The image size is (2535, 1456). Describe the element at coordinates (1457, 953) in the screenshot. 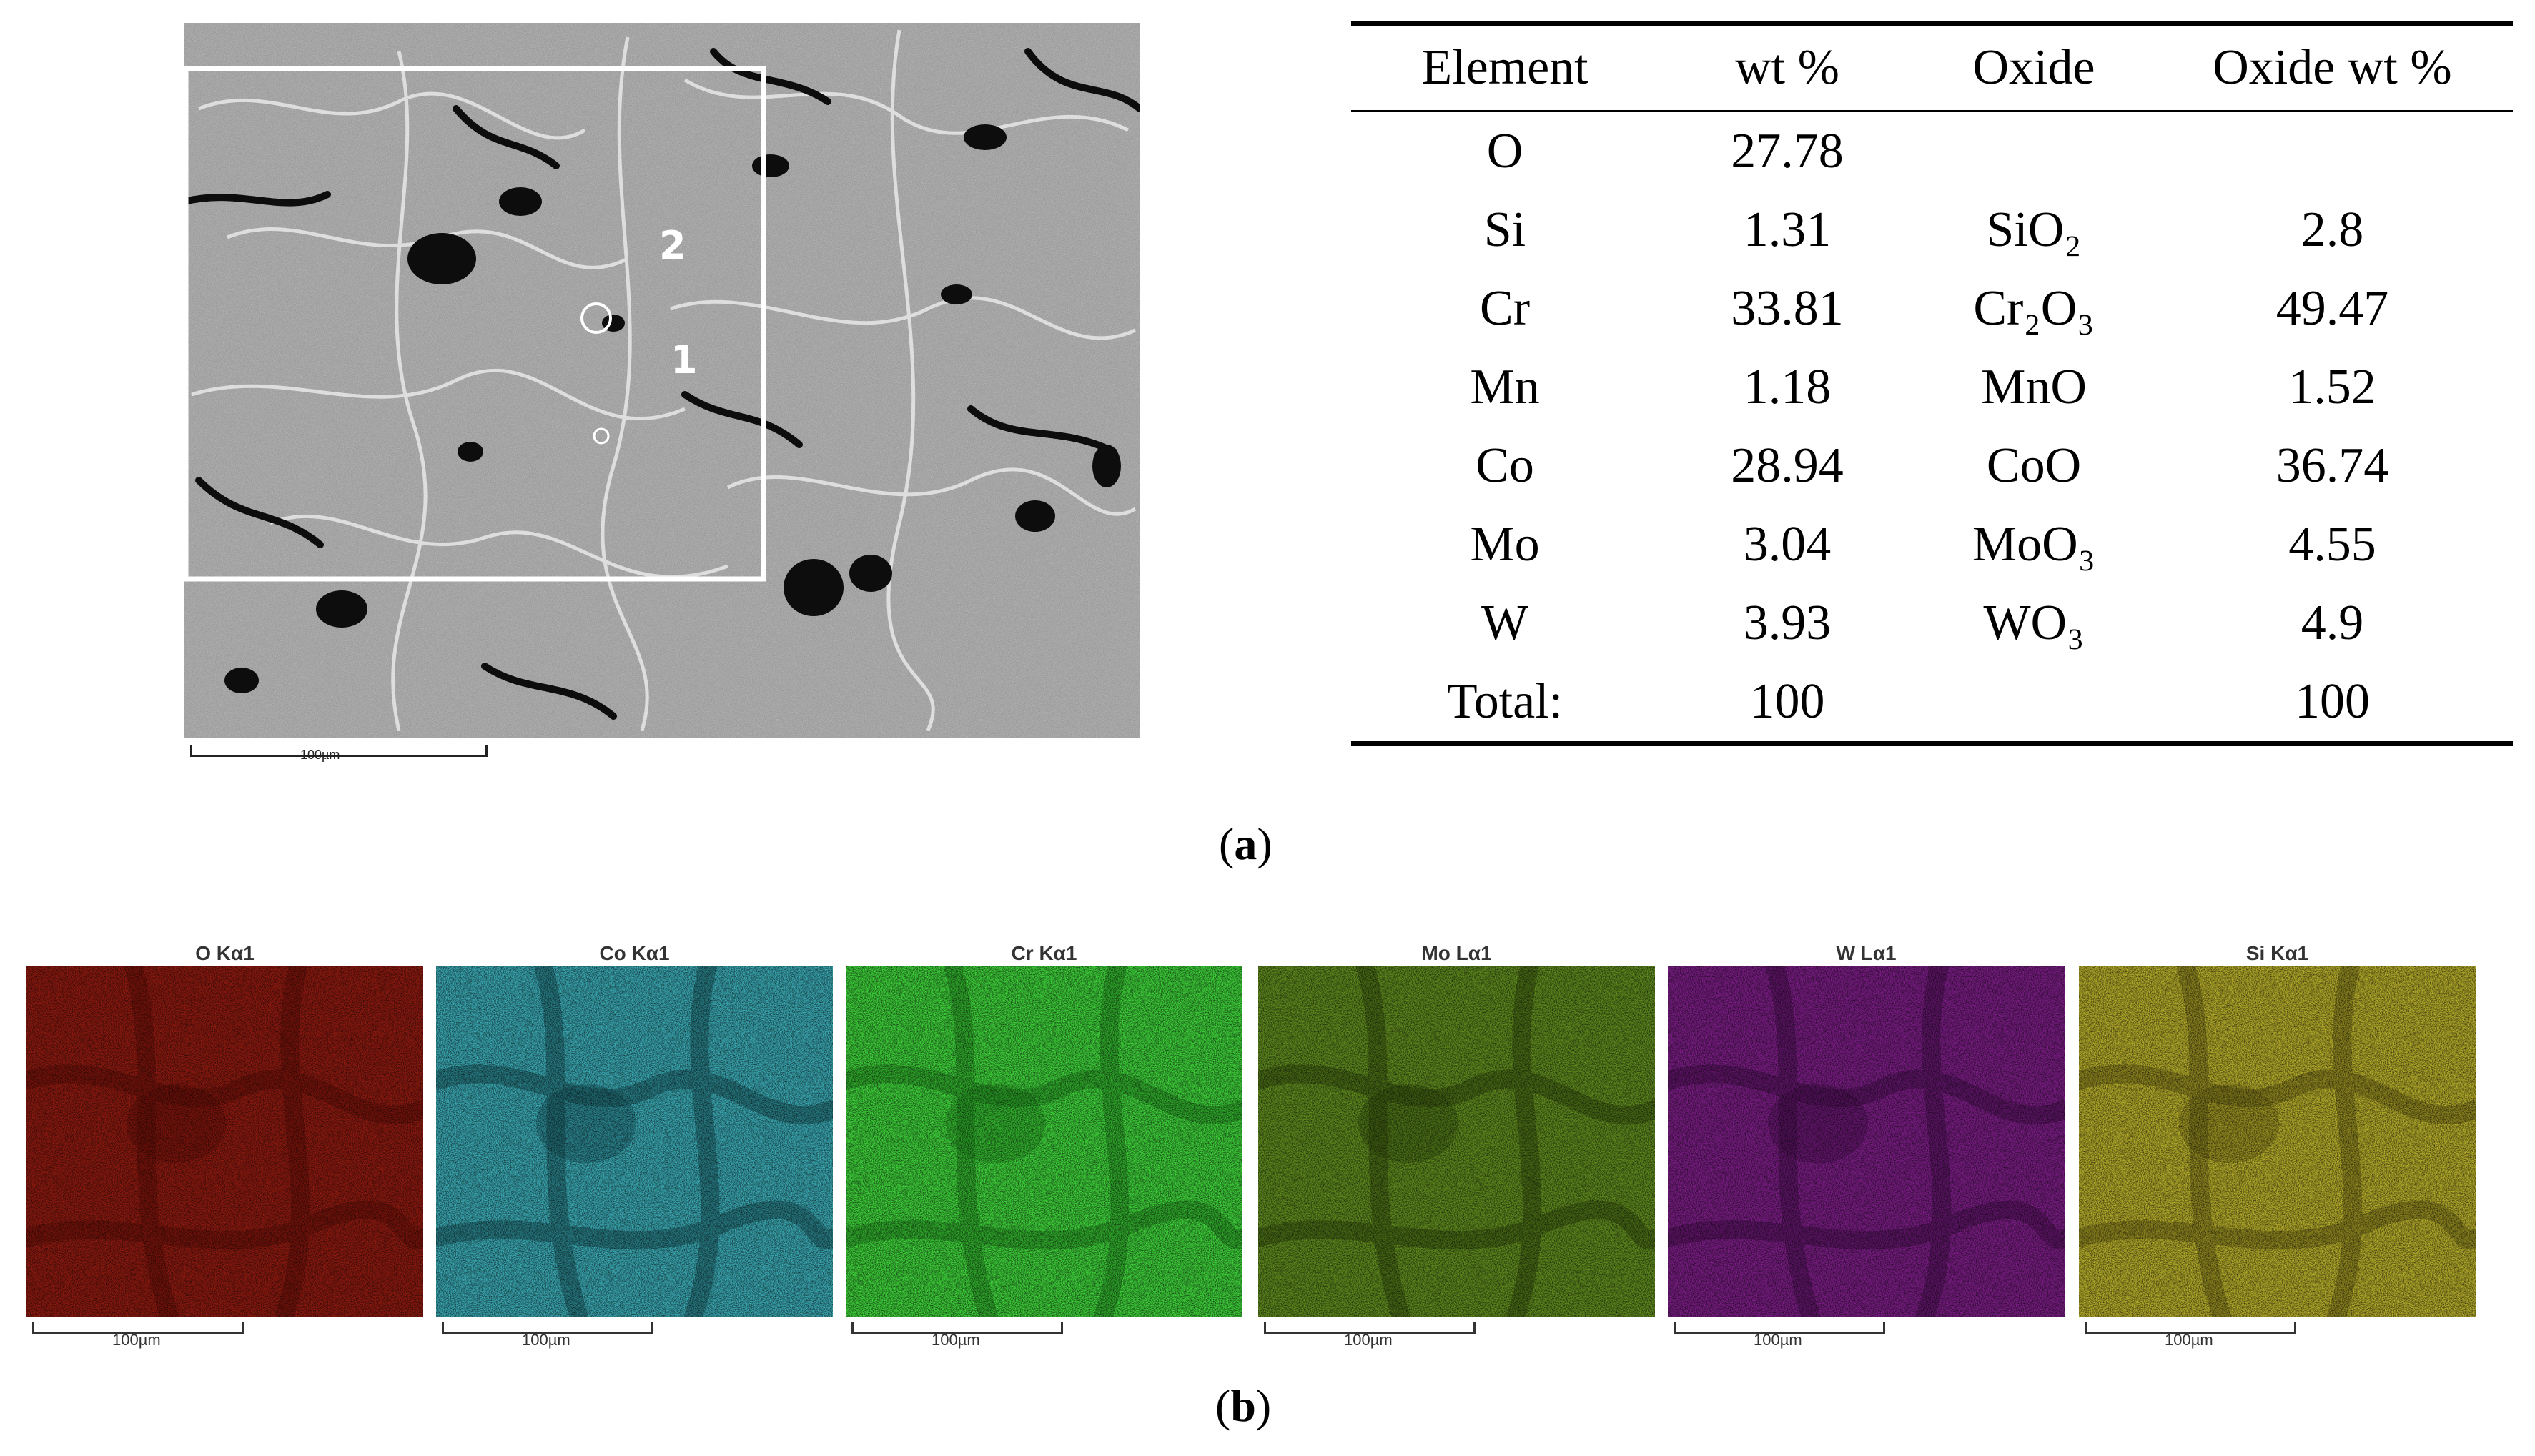

I see `map-title: Mo Lα1` at that location.